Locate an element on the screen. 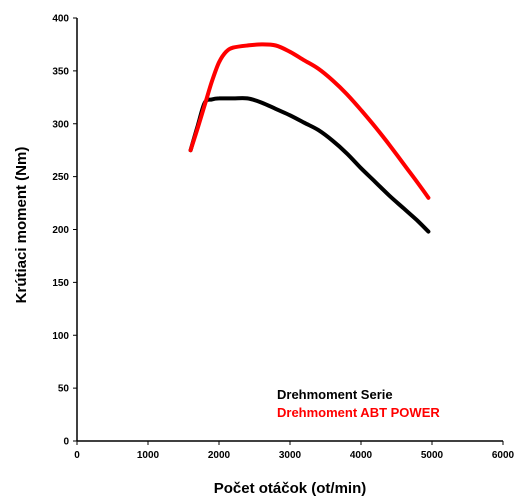 The height and width of the screenshot is (501, 523). y-tick-label: 300 is located at coordinates (60, 124).